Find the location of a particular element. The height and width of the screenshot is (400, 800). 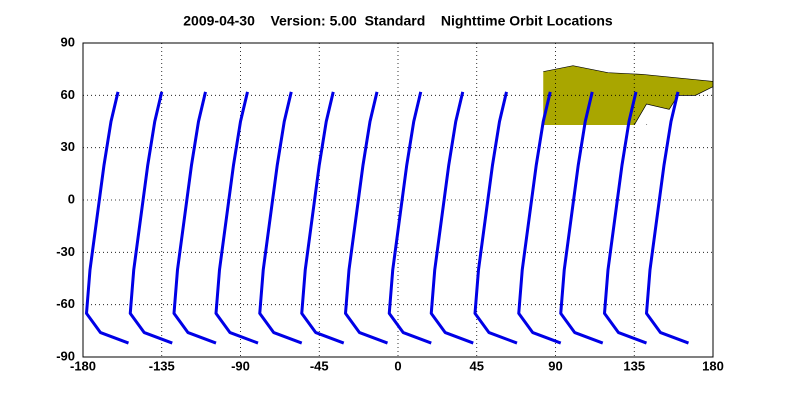

y-tick-label: 30 is located at coordinates (68, 146).